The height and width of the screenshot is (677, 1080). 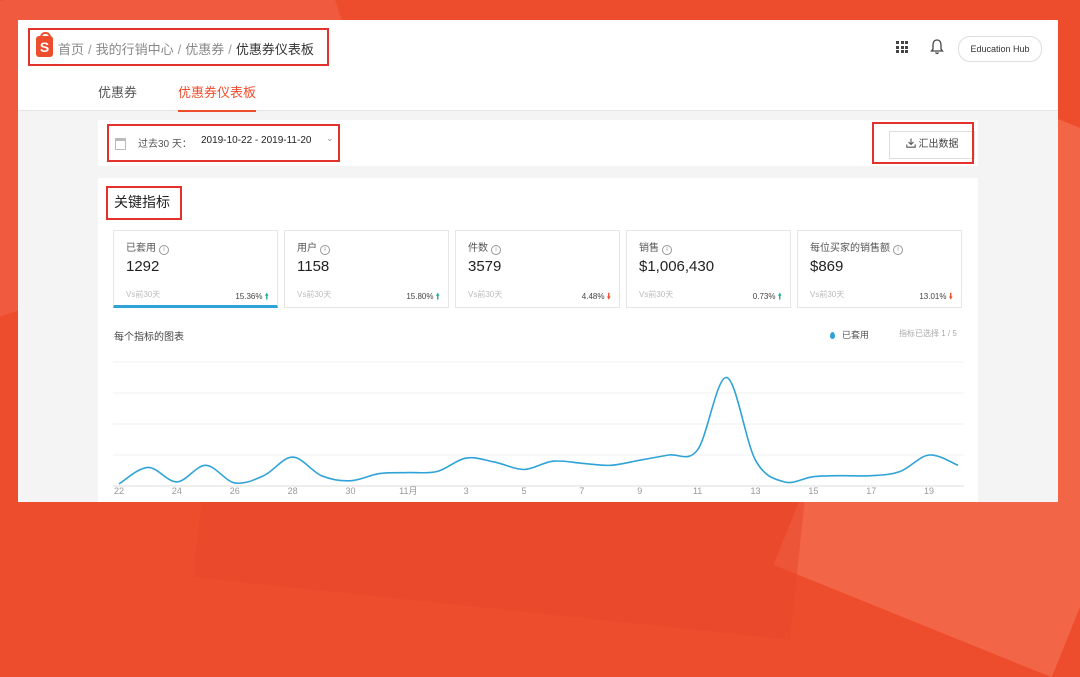 I want to click on tab-vouchers: 优惠券, so click(x=118, y=92).